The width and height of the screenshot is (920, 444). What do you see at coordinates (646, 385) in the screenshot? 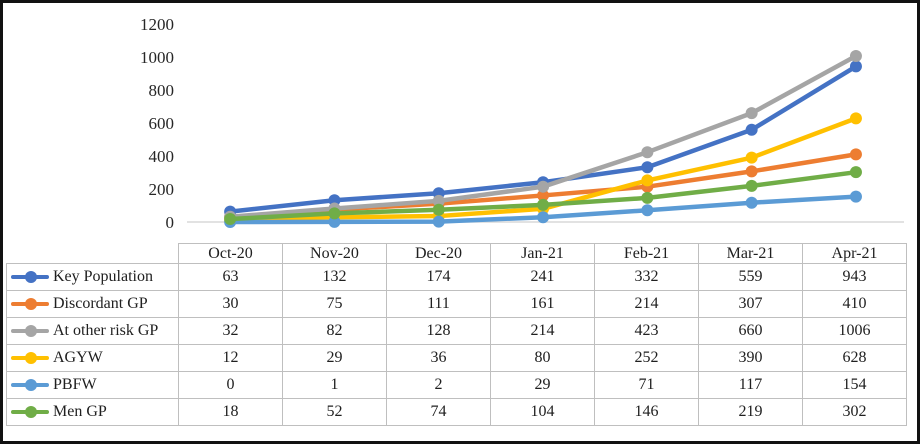
I see `value-cell: 71` at bounding box center [646, 385].